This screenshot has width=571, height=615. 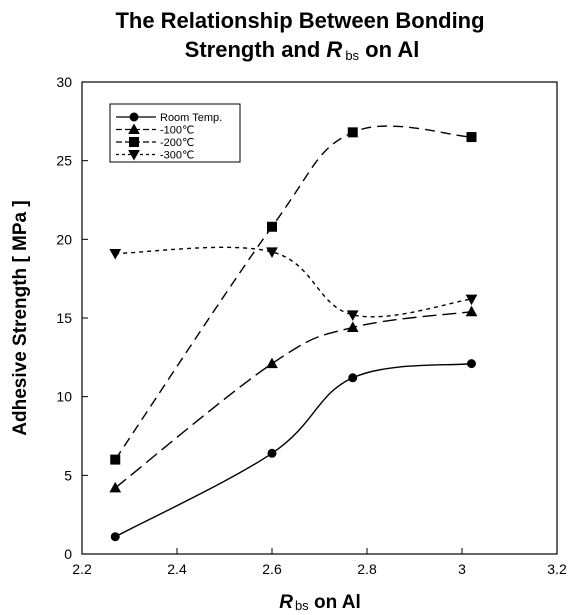 I want to click on chart-title-line1: The Relationship Between Bonding, so click(x=299, y=20).